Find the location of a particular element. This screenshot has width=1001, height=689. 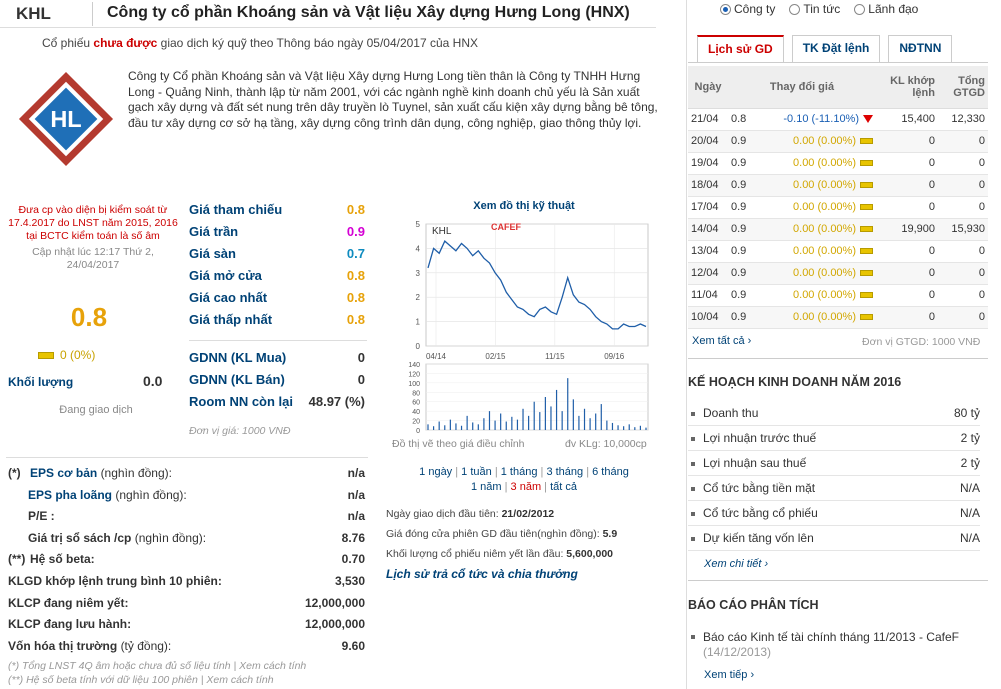

fundamental-label: EPS pha loãng is located at coordinates (70, 494).